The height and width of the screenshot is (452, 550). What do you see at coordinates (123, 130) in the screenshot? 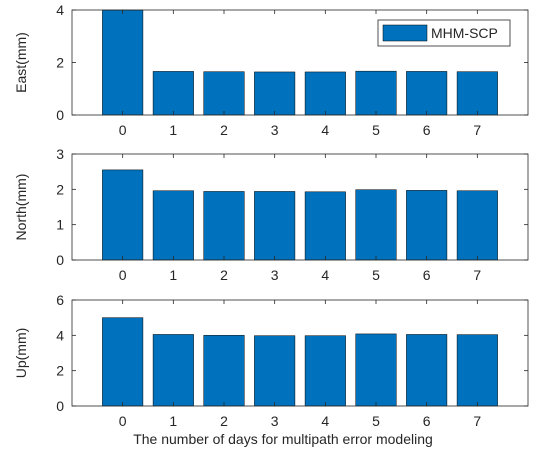
I see `east-x-tick-label: 0` at bounding box center [123, 130].